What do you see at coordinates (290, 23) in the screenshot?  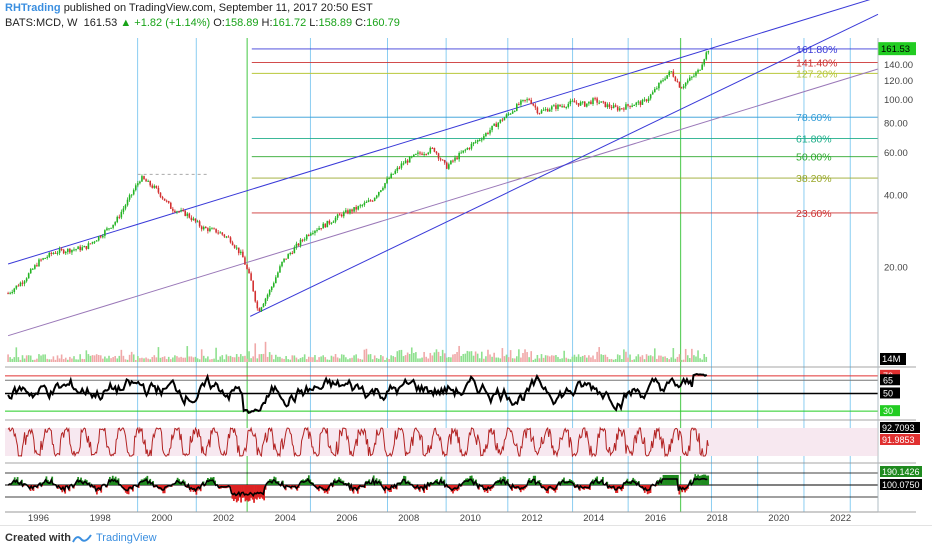 I see `high-value: 161.72` at bounding box center [290, 23].